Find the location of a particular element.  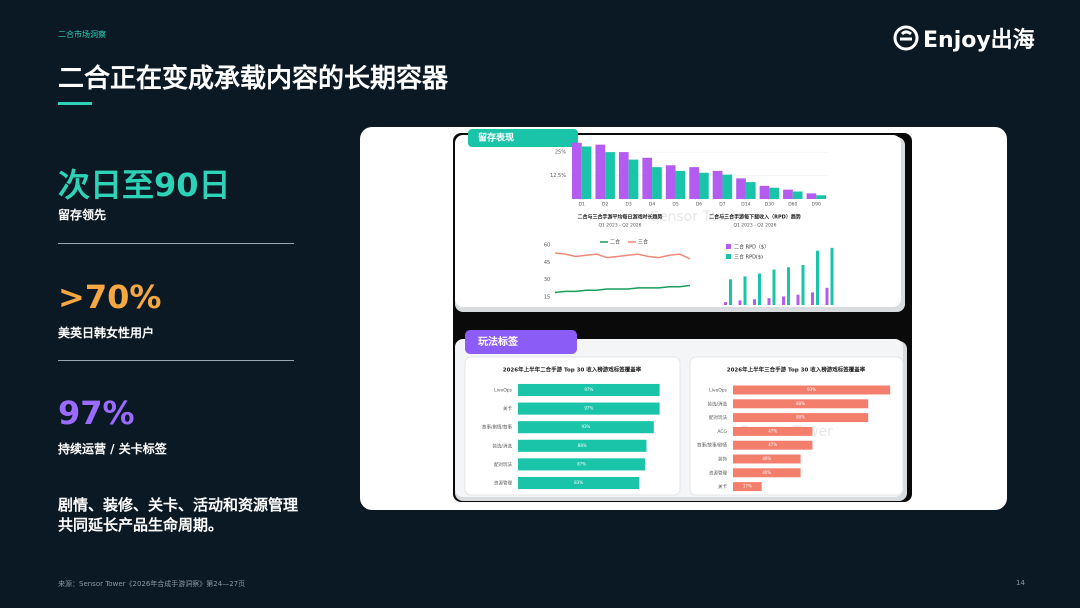

value-label: 80% is located at coordinates (800, 417).